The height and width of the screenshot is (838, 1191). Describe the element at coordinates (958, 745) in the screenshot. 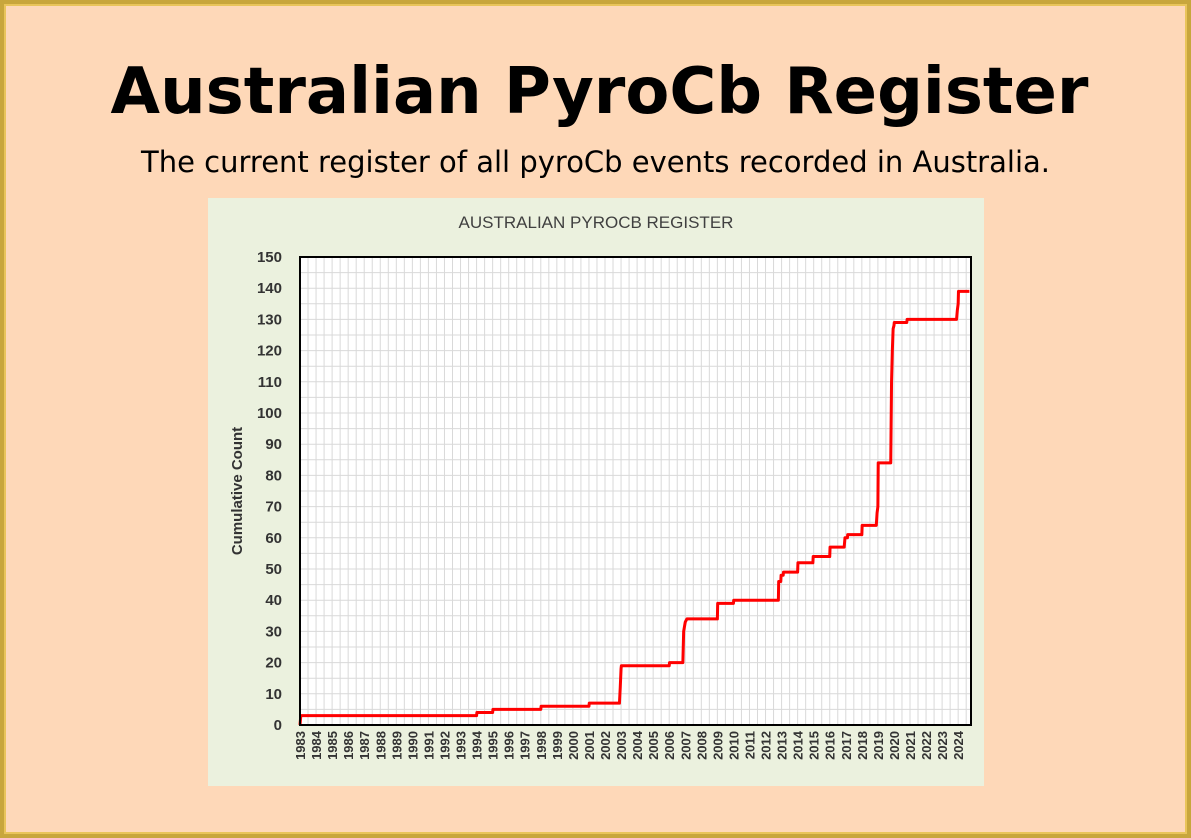

I see `x-tick-label: 2024` at that location.